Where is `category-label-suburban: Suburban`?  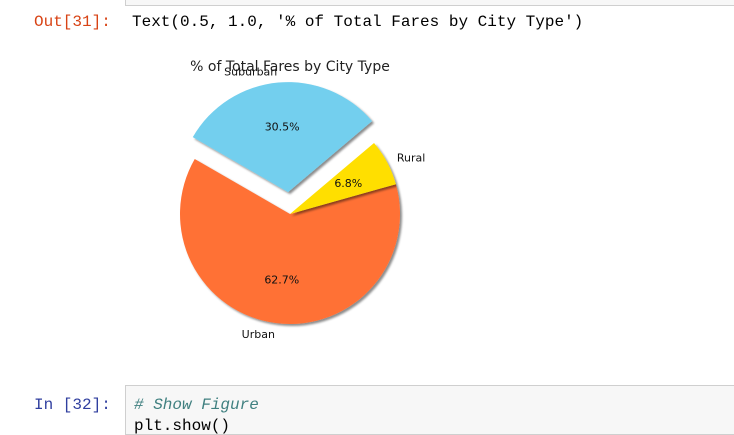 category-label-suburban: Suburban is located at coordinates (250, 72).